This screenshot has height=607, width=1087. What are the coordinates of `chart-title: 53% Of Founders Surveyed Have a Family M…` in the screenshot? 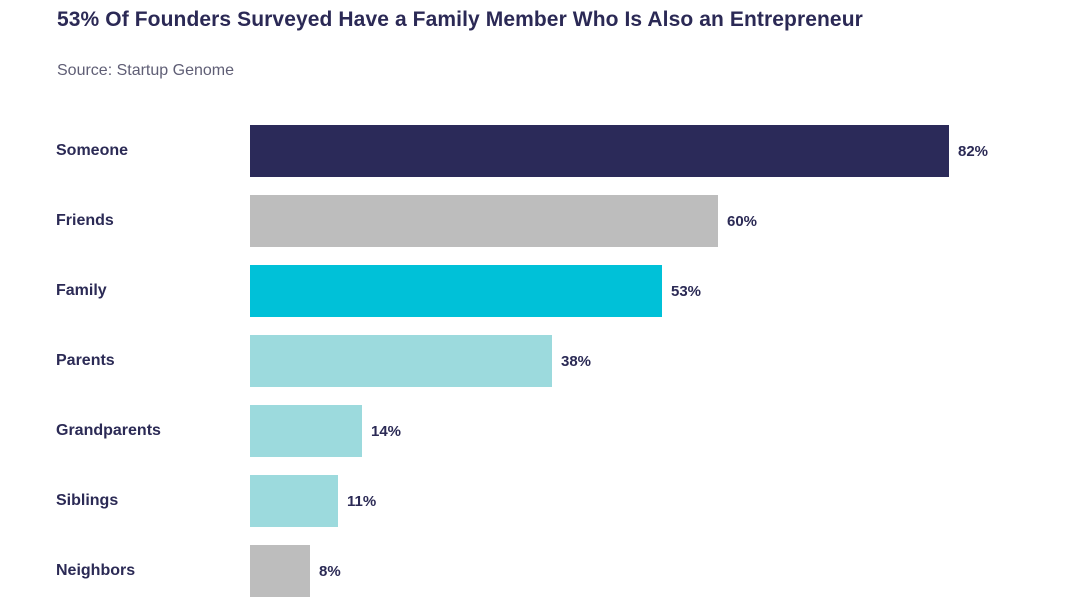 It's located at (460, 19).